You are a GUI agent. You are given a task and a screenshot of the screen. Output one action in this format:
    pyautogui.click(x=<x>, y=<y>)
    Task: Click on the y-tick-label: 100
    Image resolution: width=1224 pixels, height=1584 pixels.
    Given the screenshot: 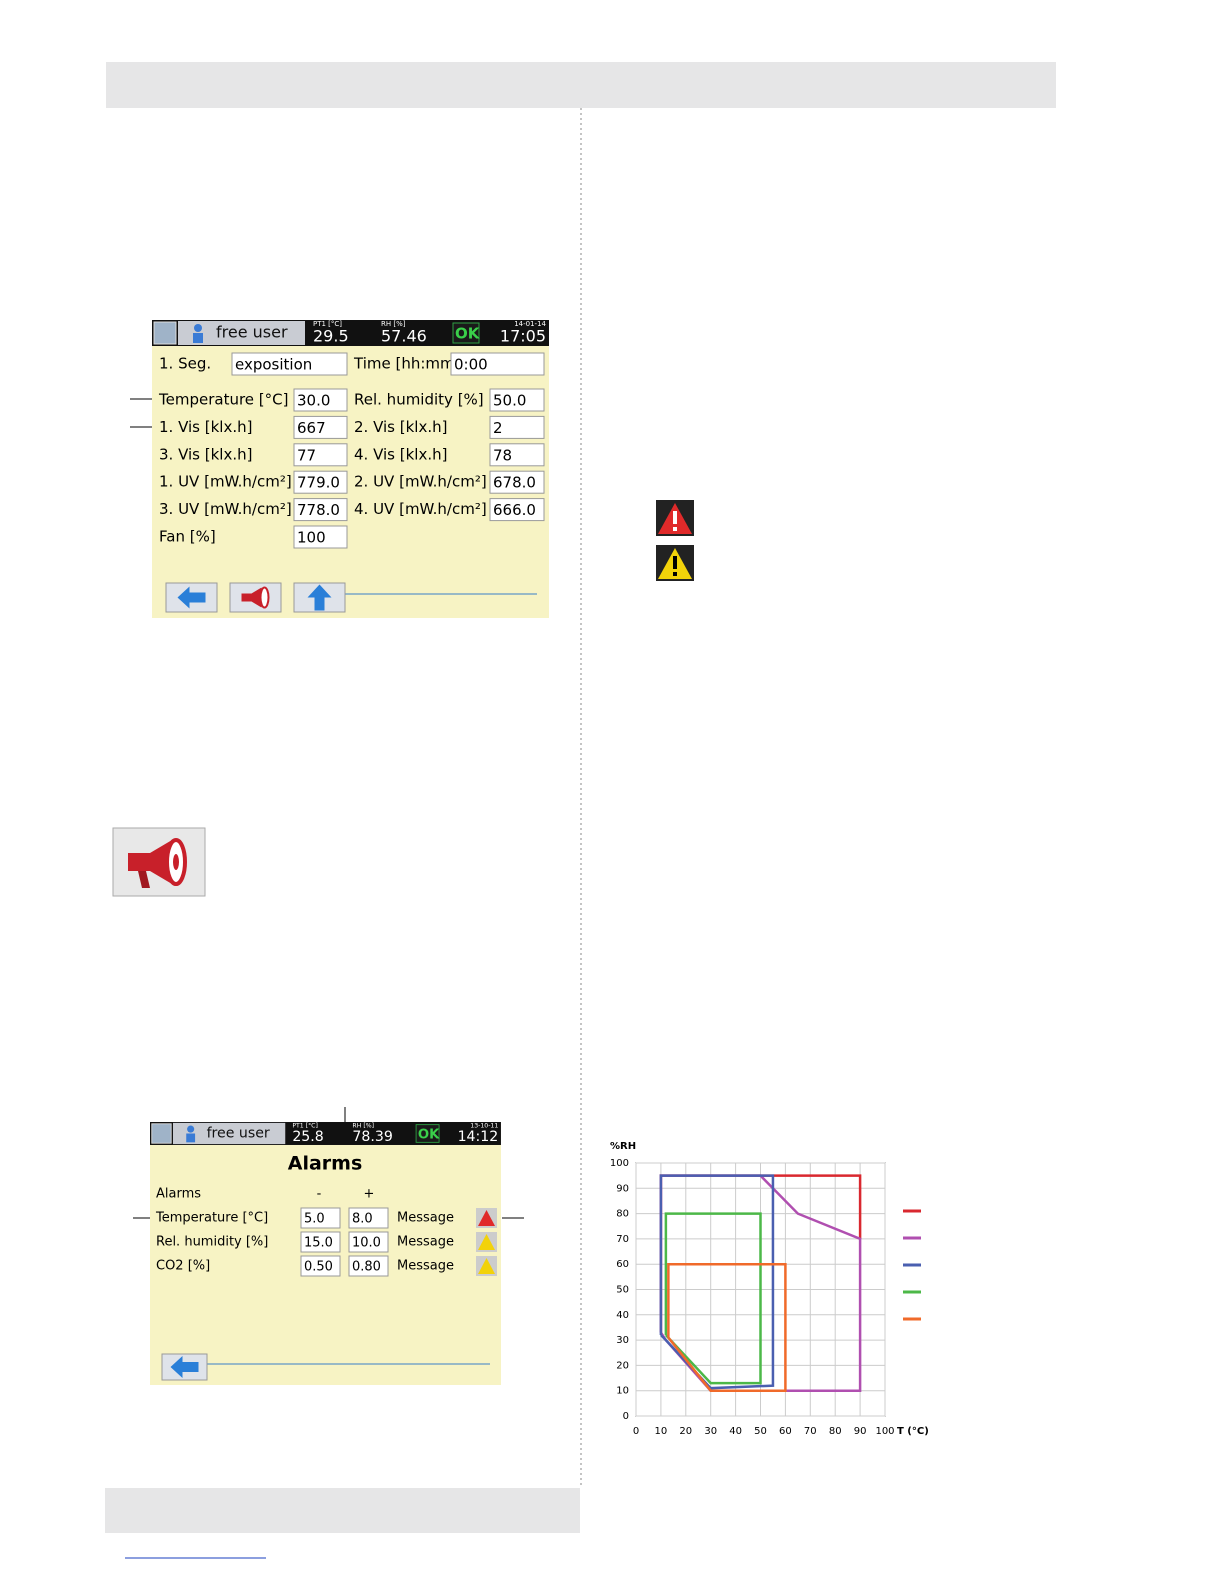 What is the action you would take?
    pyautogui.click(x=619, y=1163)
    